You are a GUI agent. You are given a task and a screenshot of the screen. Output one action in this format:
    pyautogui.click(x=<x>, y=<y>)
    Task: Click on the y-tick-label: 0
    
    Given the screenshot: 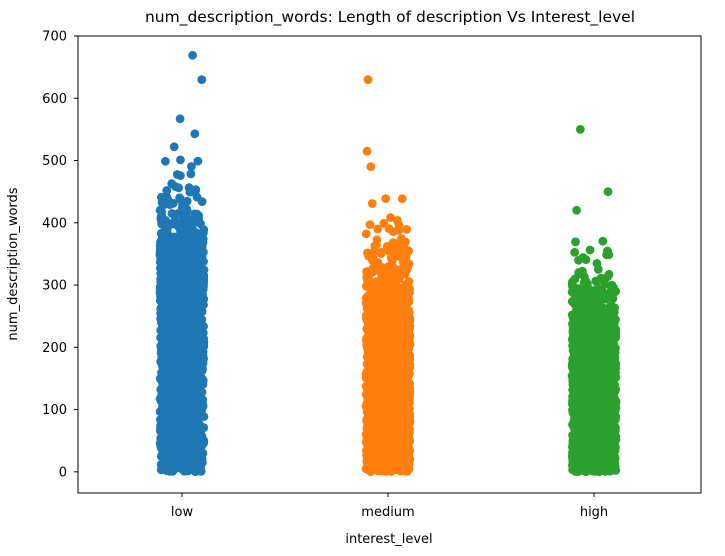 What is the action you would take?
    pyautogui.click(x=63, y=472)
    